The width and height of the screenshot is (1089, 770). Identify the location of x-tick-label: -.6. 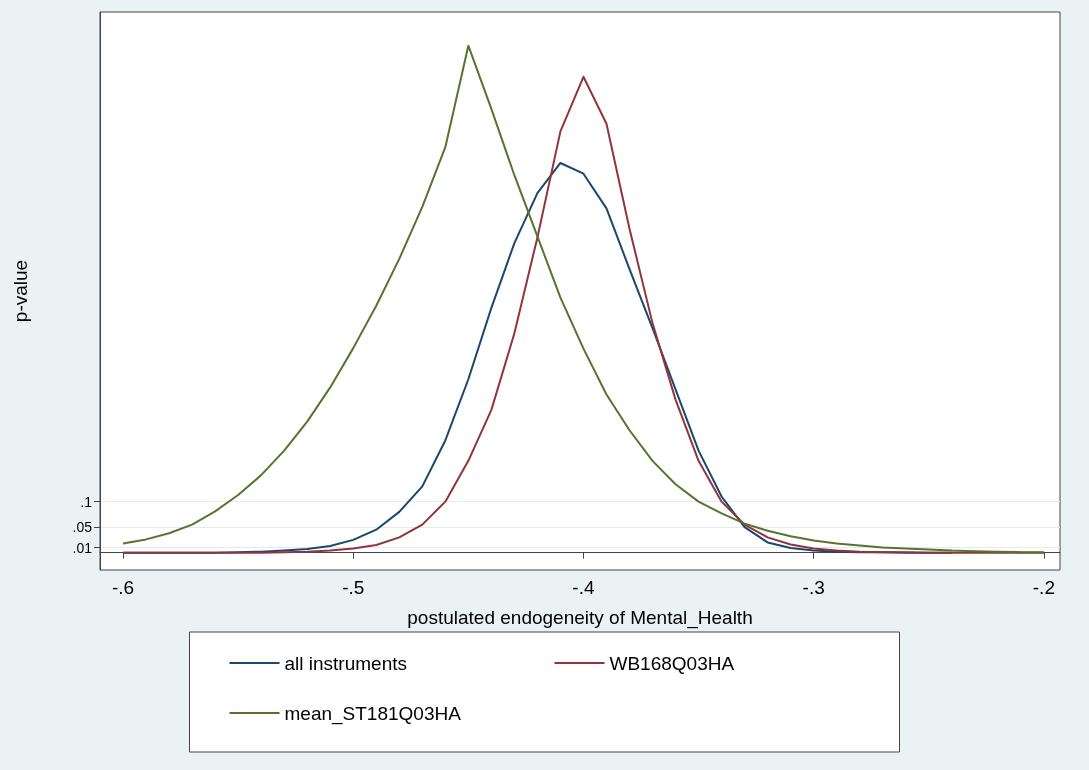
(123, 587).